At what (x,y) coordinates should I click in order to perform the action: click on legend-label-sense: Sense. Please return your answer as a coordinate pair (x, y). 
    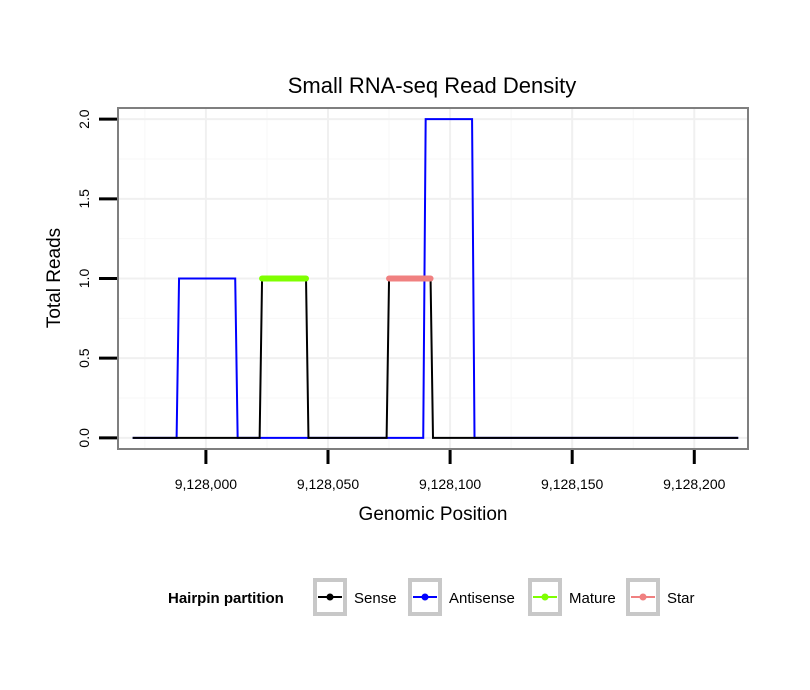
    Looking at the image, I should click on (375, 598).